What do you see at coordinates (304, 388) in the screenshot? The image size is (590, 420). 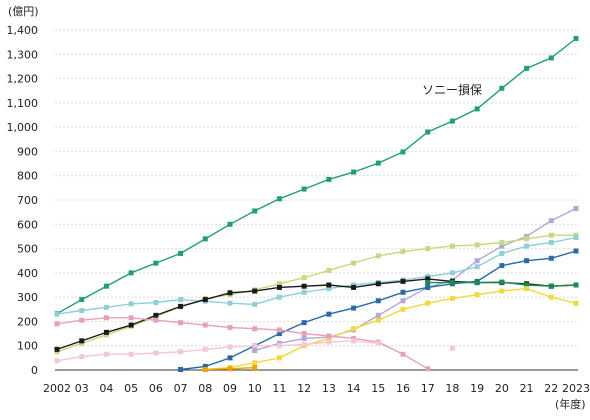 I see `x-tick-label: 12` at bounding box center [304, 388].